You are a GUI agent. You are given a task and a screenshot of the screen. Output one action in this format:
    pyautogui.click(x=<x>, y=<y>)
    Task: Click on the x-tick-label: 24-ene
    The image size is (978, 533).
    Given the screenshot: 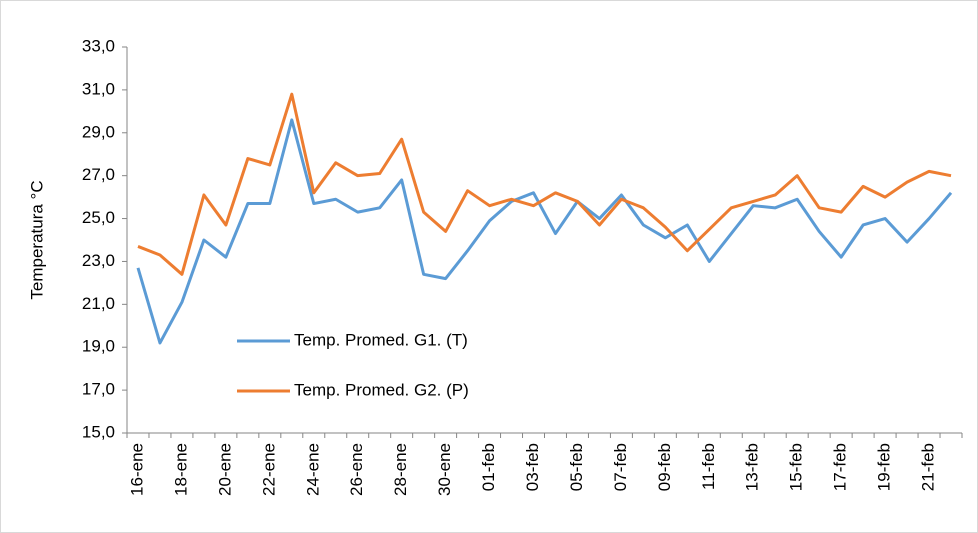 What is the action you would take?
    pyautogui.click(x=312, y=469)
    